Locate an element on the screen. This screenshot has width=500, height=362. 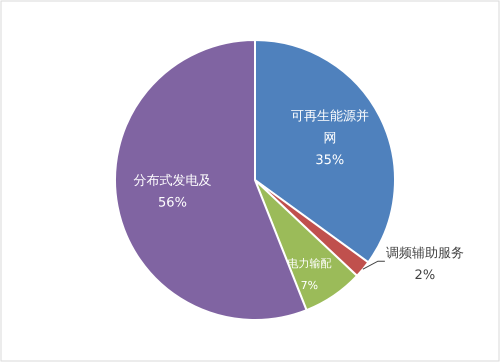
data-label: 7% is located at coordinates (309, 285).